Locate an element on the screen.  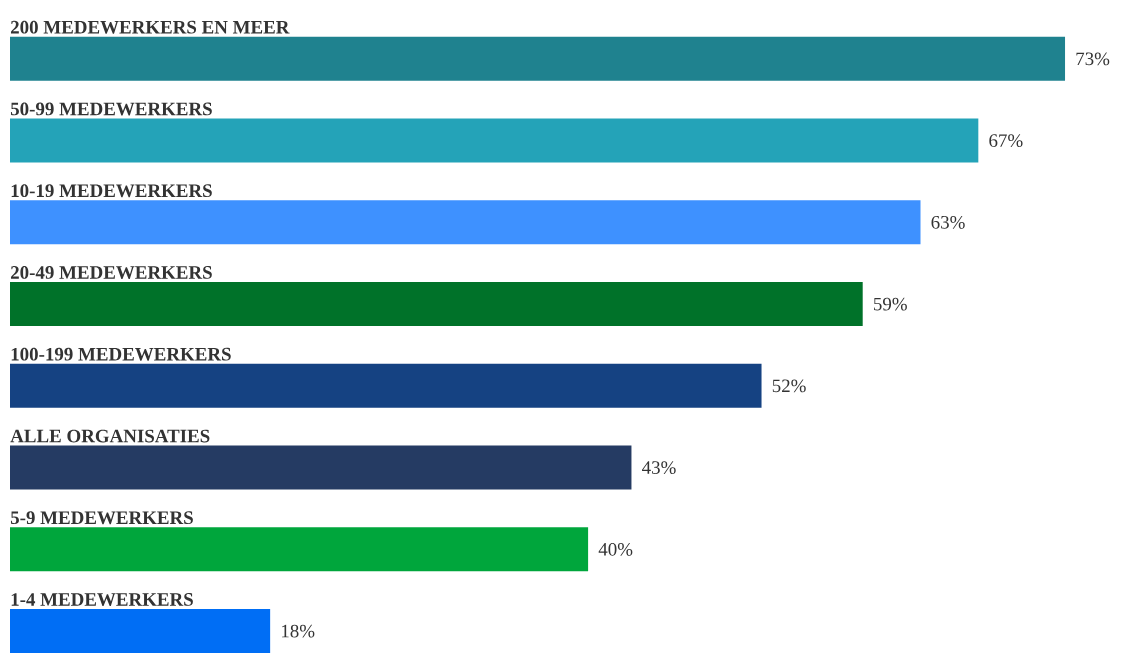
data-label: 73% is located at coordinates (1093, 59).